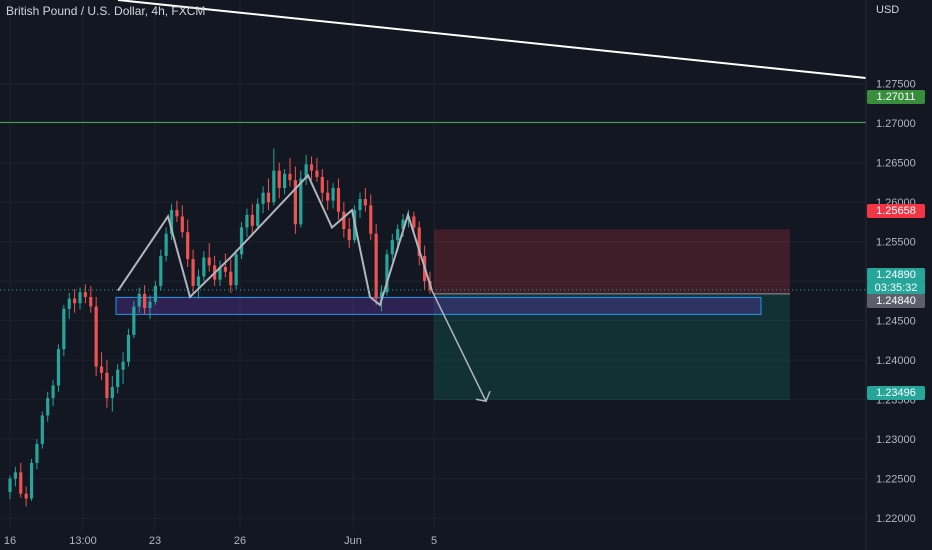  Describe the element at coordinates (612, 261) in the screenshot. I see `stop-loss-zone` at that location.